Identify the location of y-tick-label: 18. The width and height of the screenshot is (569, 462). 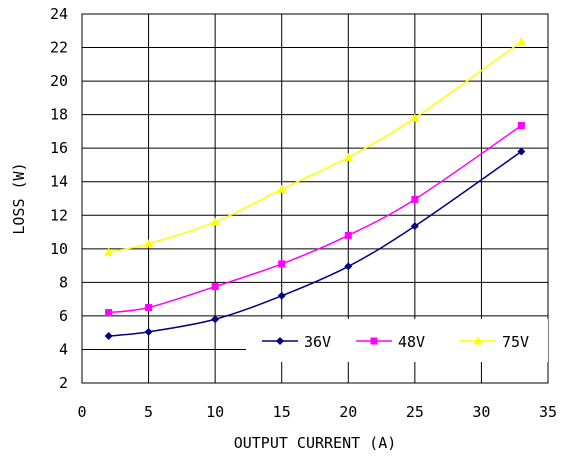
(59, 115).